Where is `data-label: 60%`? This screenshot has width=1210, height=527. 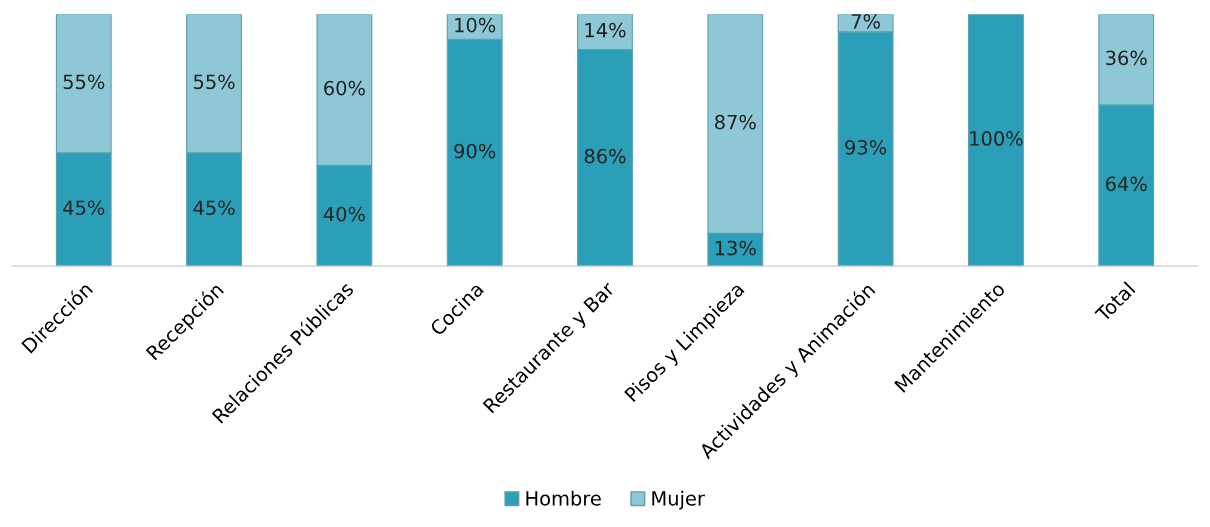 data-label: 60% is located at coordinates (344, 88).